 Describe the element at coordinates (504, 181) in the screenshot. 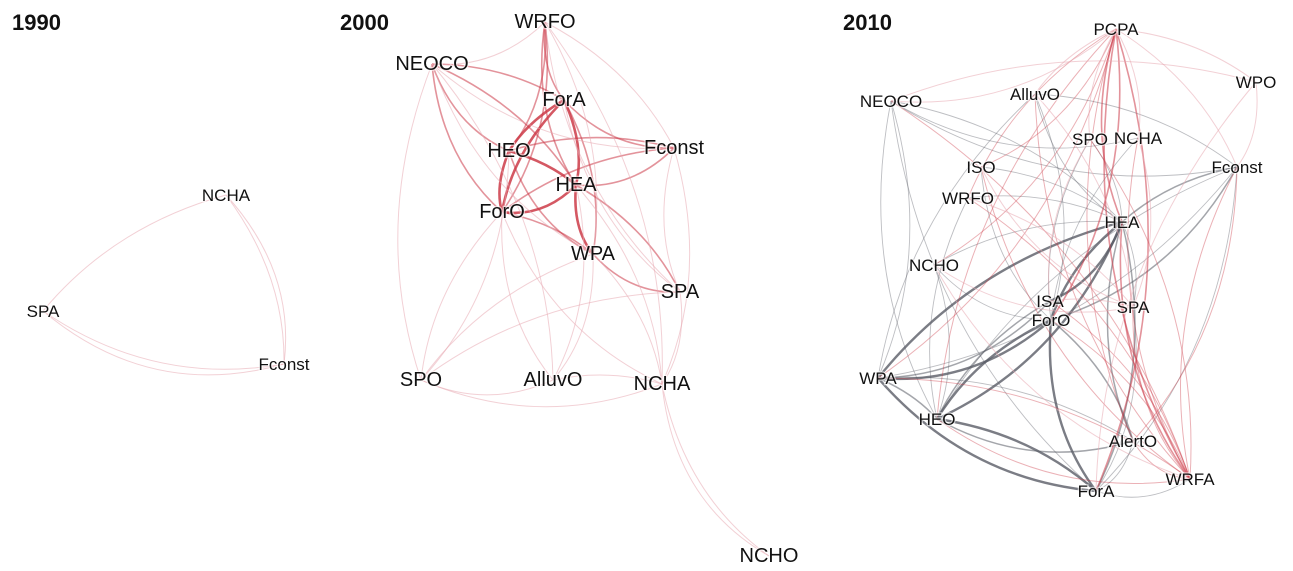

I see `edge-heo-foro` at that location.